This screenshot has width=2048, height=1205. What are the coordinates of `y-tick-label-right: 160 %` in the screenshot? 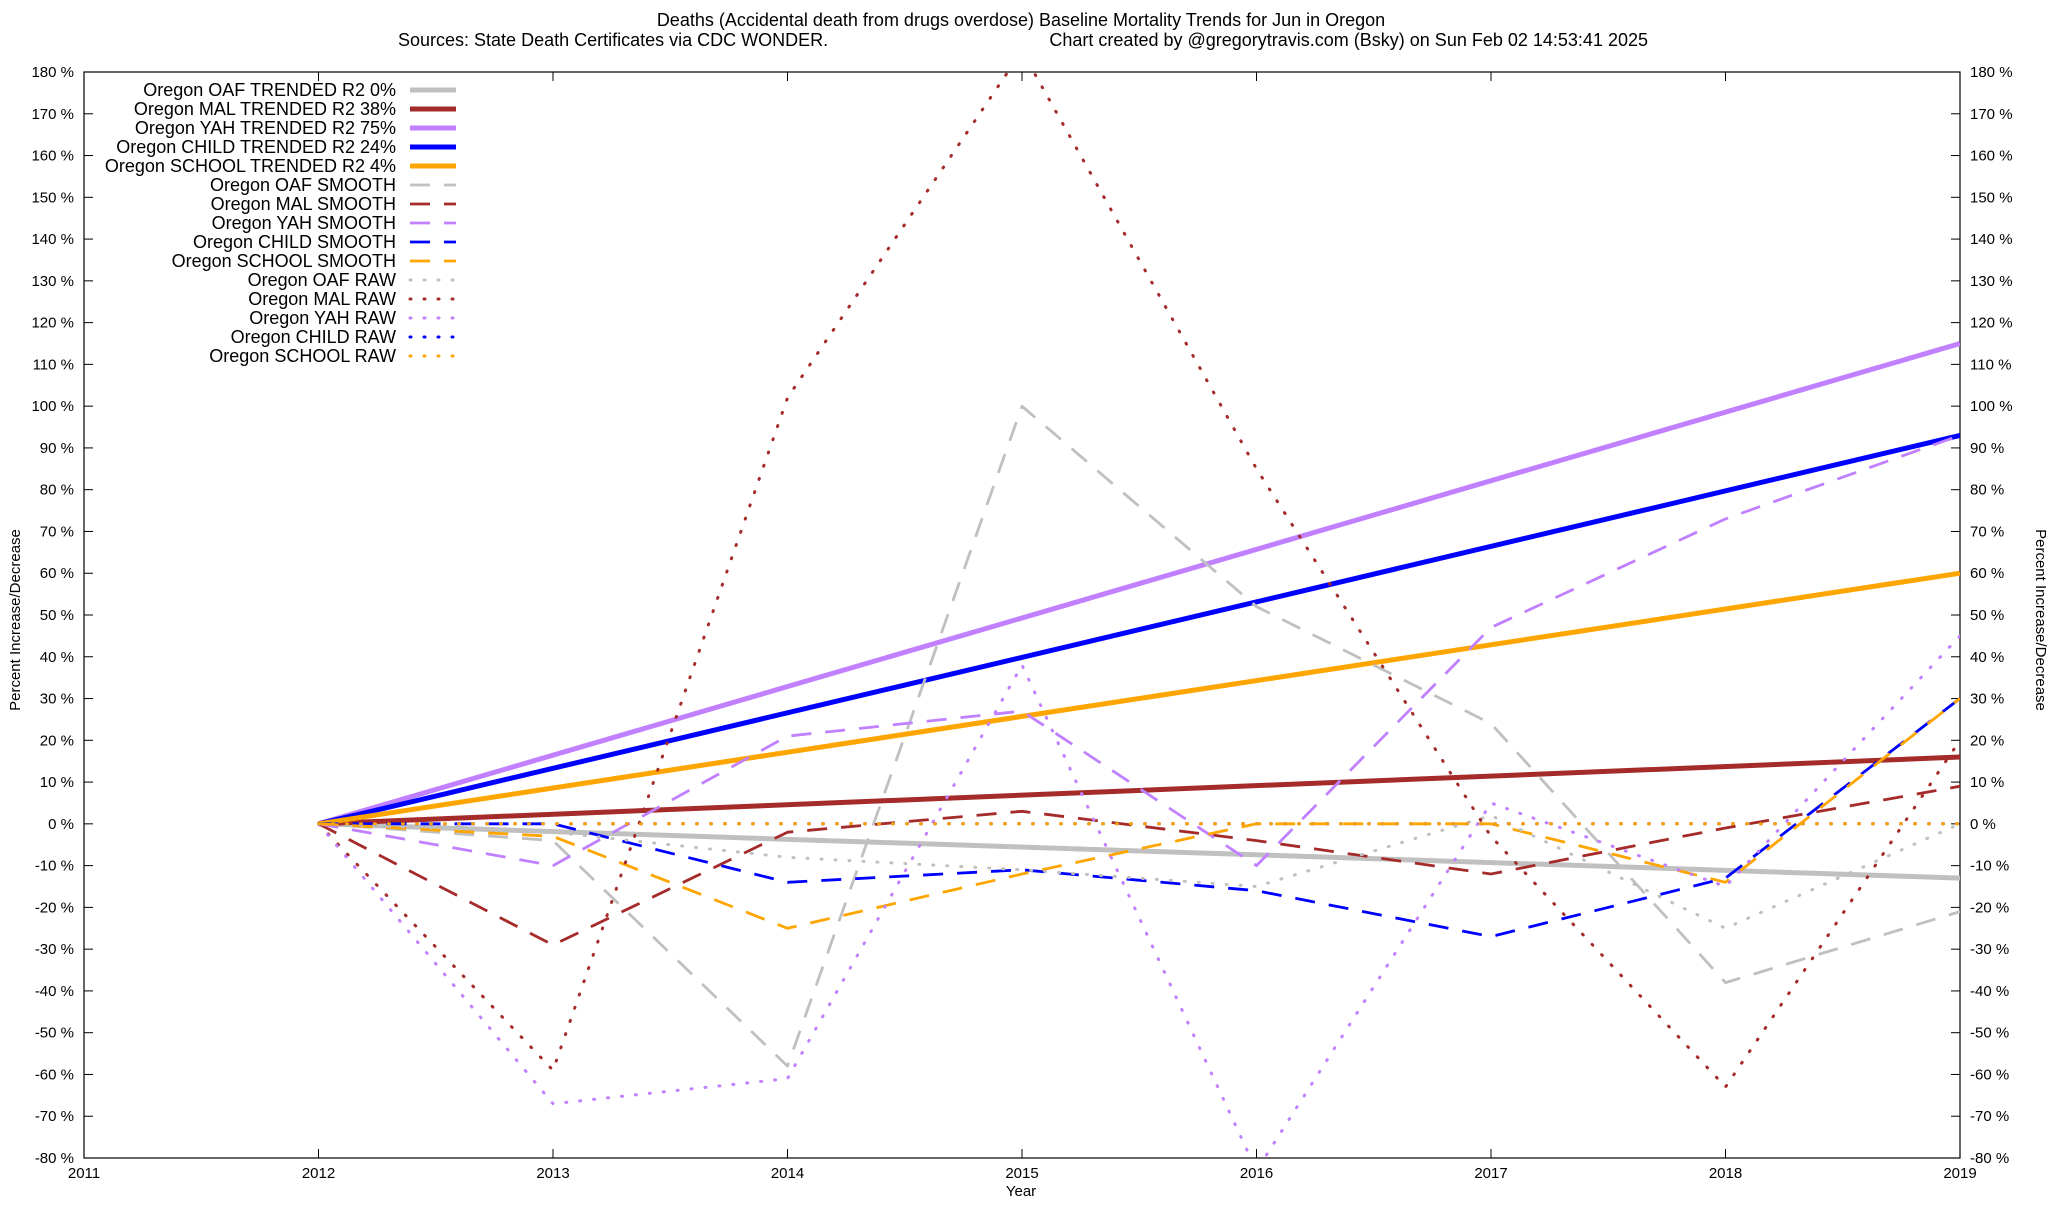 It's located at (1991, 156).